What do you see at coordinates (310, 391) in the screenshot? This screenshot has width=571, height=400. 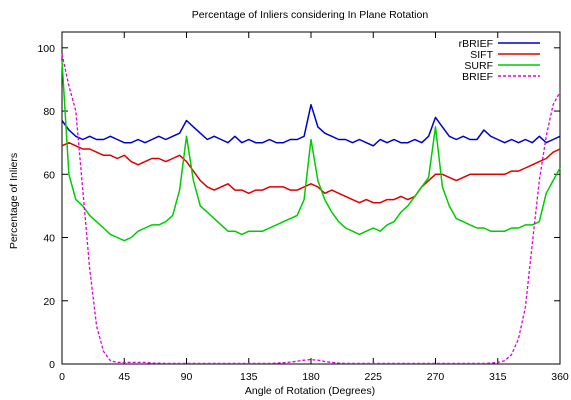 I see `x-axis-label: Angle of Rotation (Degrees)` at bounding box center [310, 391].